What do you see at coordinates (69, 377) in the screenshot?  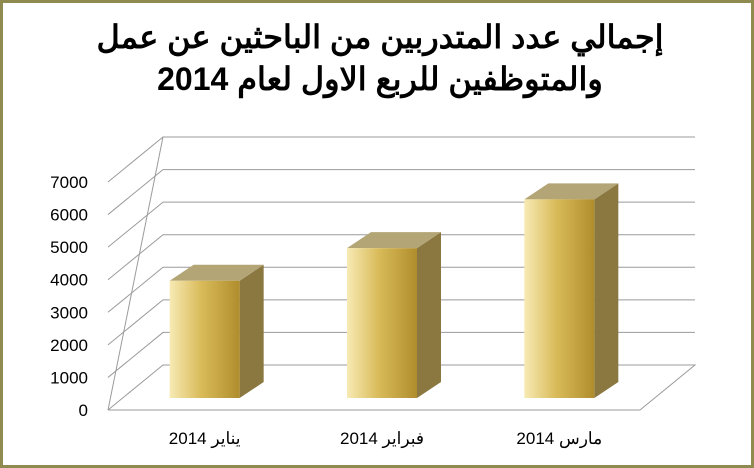 I see `y-tick-label: 1000` at bounding box center [69, 377].